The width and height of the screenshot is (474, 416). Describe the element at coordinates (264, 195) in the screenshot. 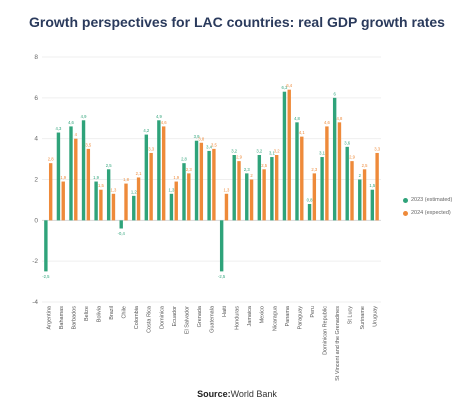

I see `bar-mexico-2024` at that location.